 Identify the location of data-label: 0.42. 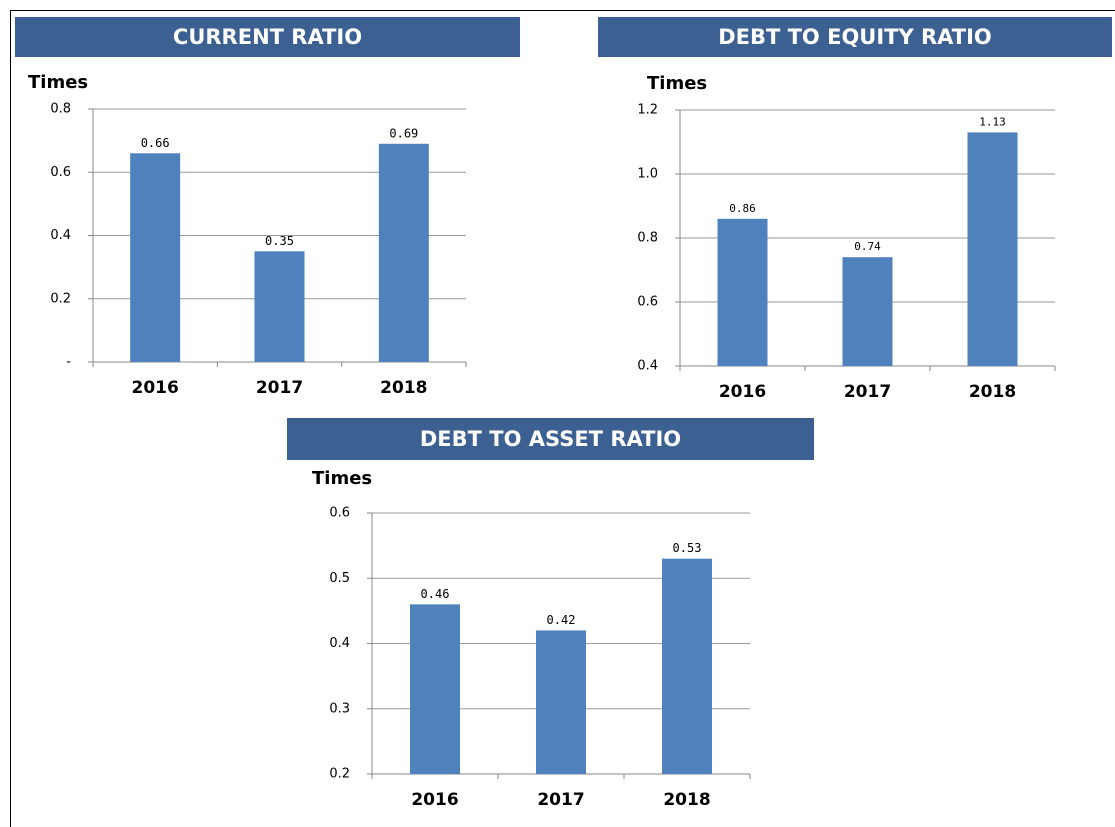
(561, 620).